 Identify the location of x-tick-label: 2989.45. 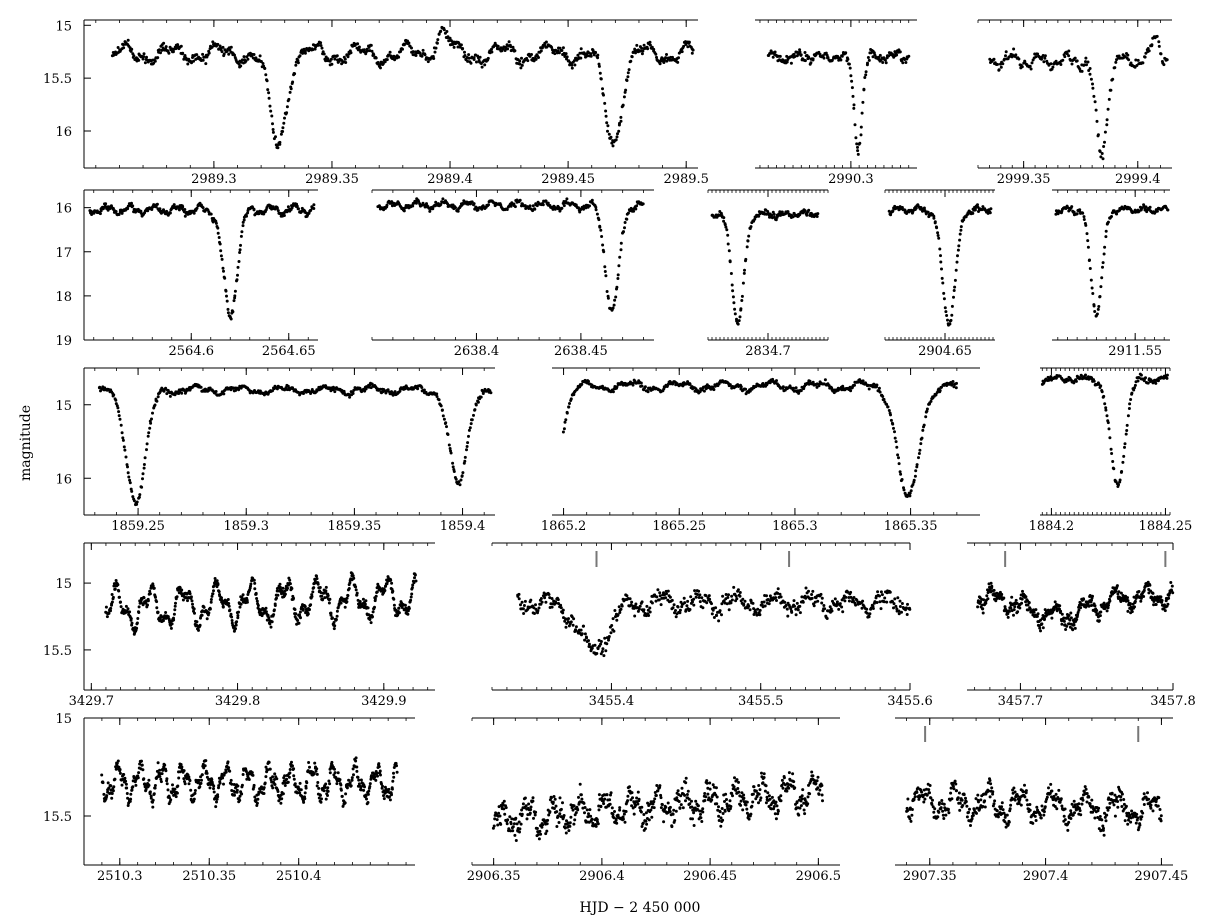
(568, 179).